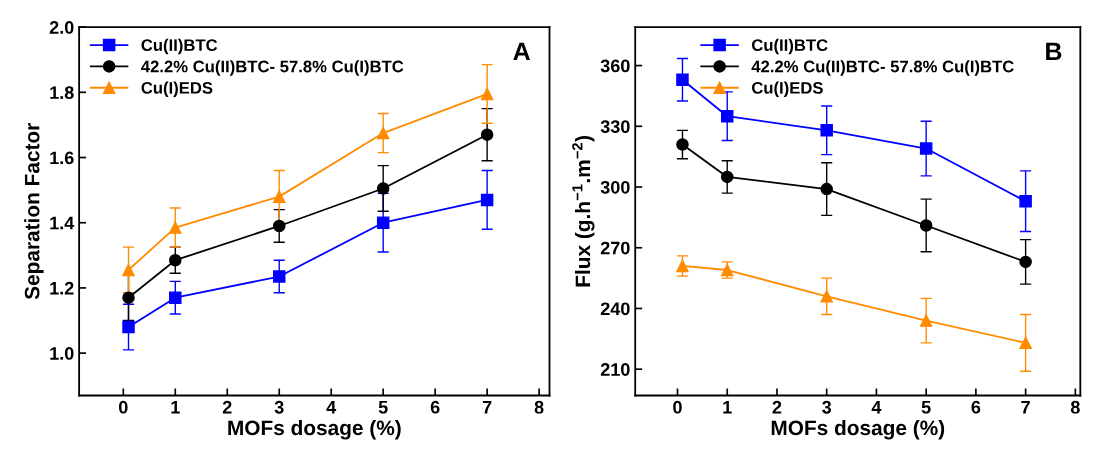 The height and width of the screenshot is (452, 1099). Describe the element at coordinates (615, 66) in the screenshot. I see `y-tick-label: 360` at that location.